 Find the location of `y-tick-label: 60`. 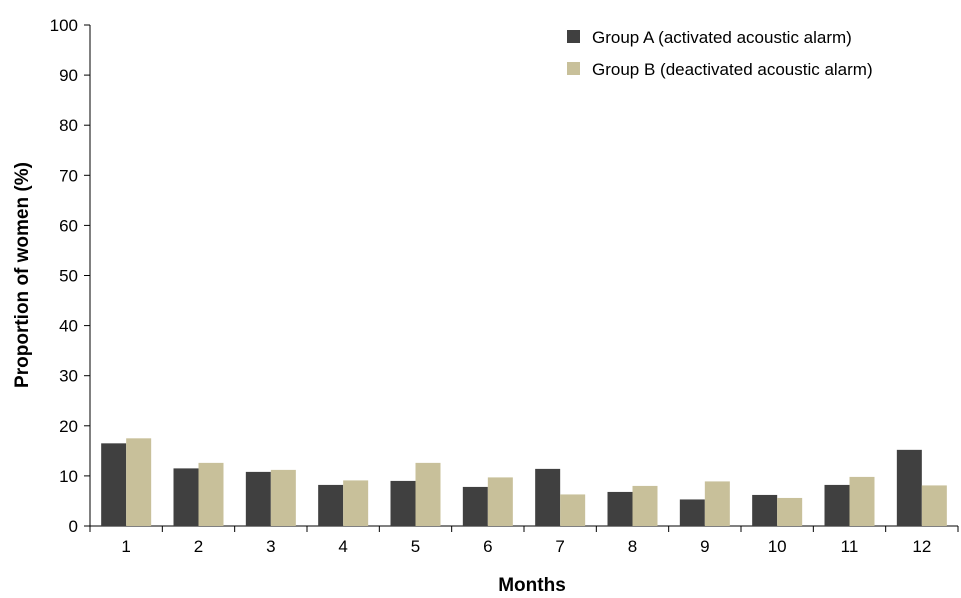

y-tick-label: 60 is located at coordinates (68, 225).